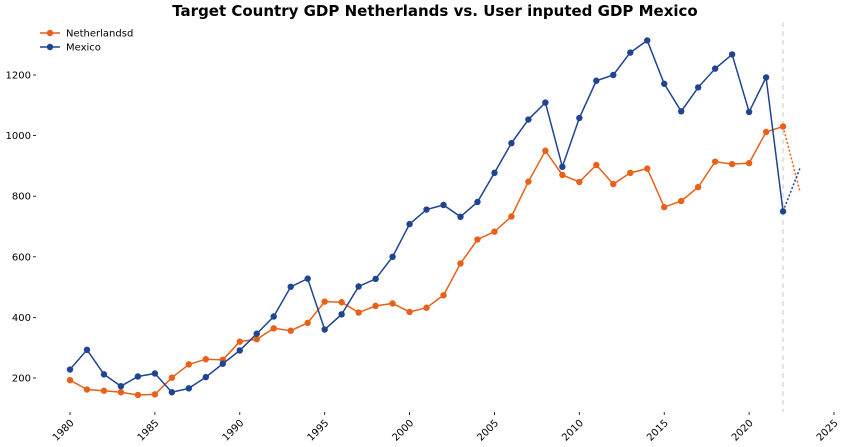  Describe the element at coordinates (658, 431) in the screenshot. I see `x-tick-label: 2015` at that location.